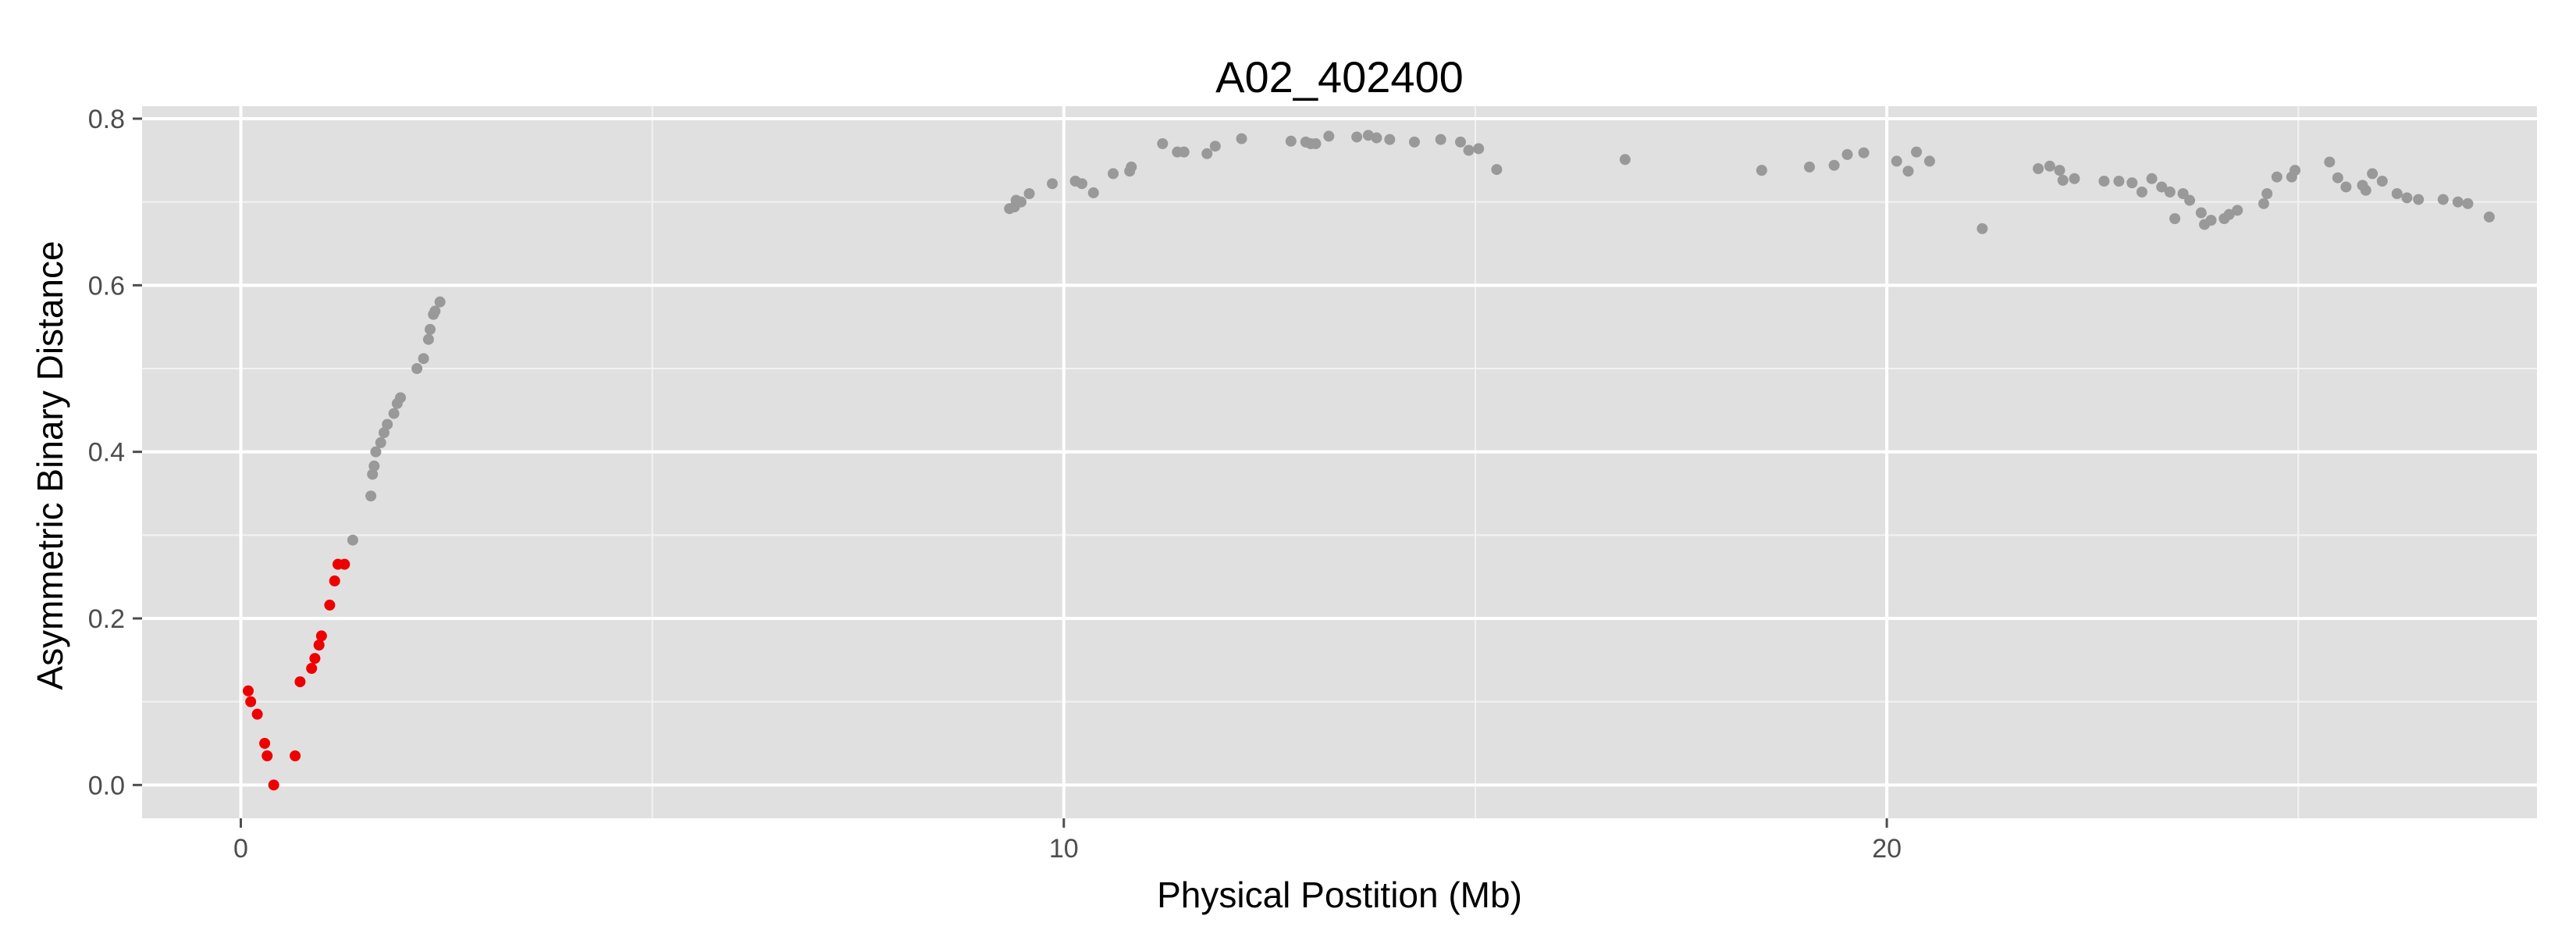 This screenshot has height=937, width=2576. What do you see at coordinates (1339, 895) in the screenshot?
I see `x-axis-label: Physical Postition (Mb)` at bounding box center [1339, 895].